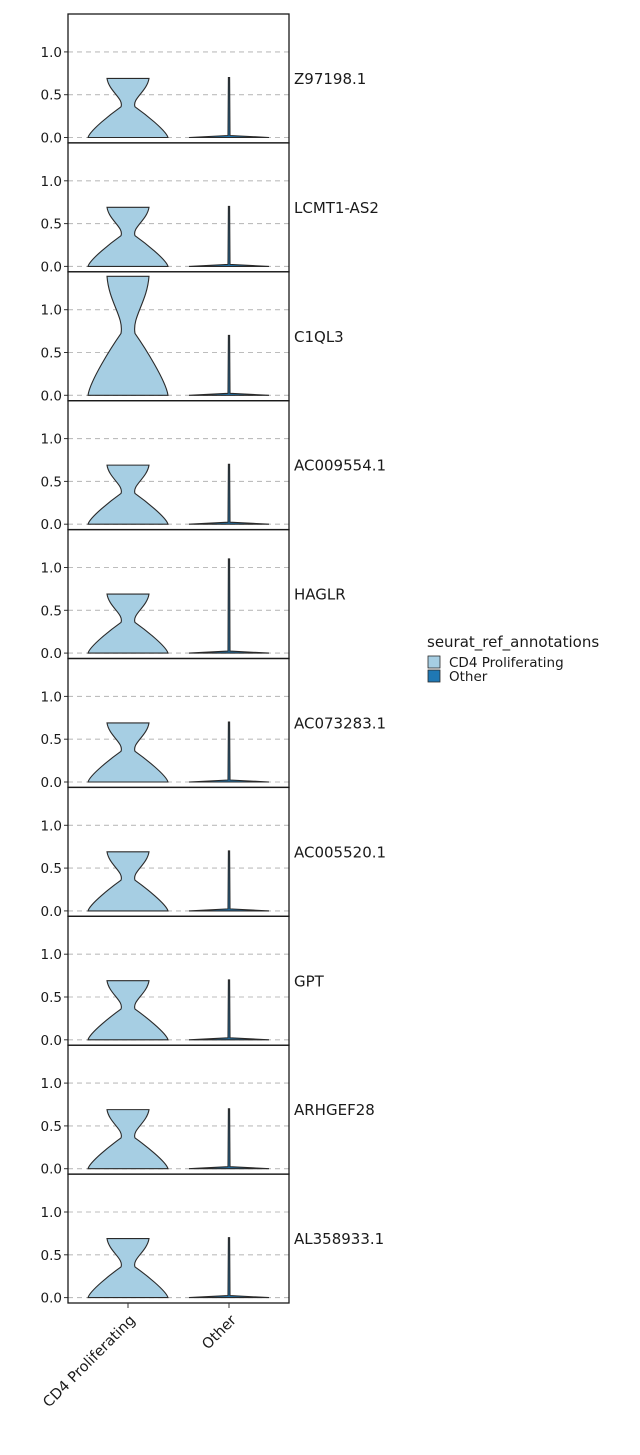 The width and height of the screenshot is (640, 1455). What do you see at coordinates (468, 677) in the screenshot?
I see `legend-label-other: Other` at bounding box center [468, 677].